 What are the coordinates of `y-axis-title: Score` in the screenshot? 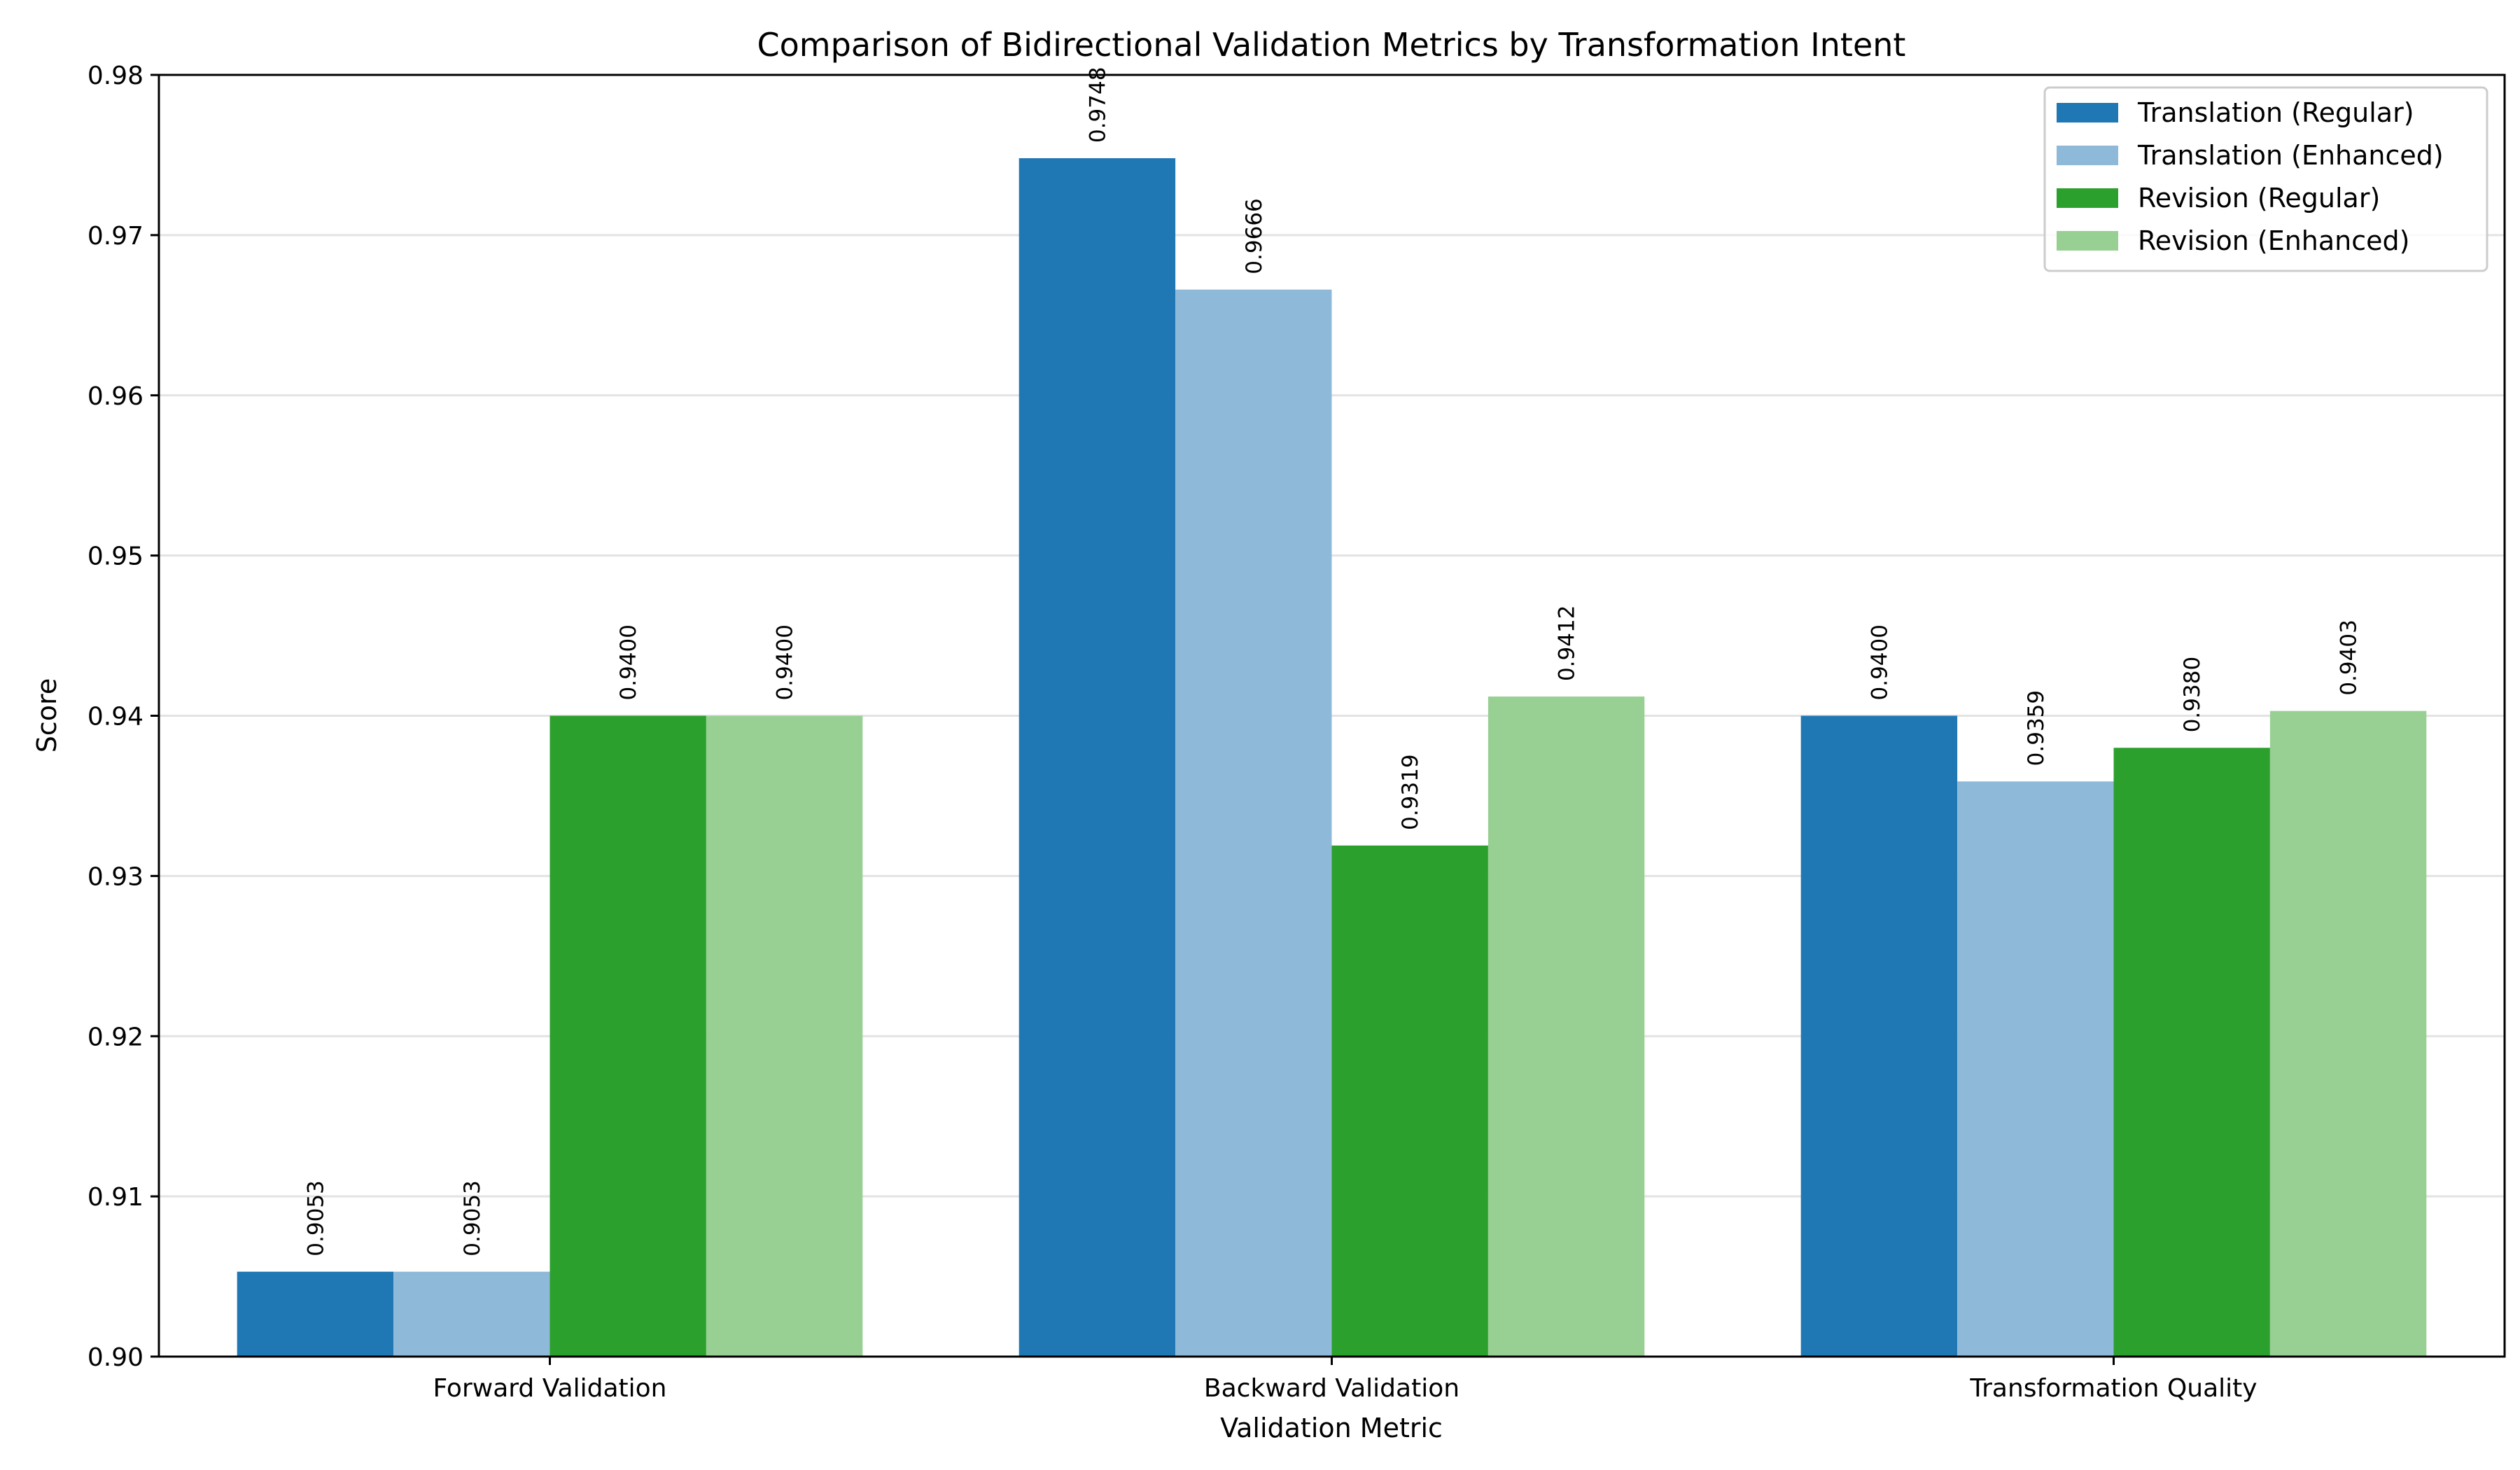 It's located at (46, 715).